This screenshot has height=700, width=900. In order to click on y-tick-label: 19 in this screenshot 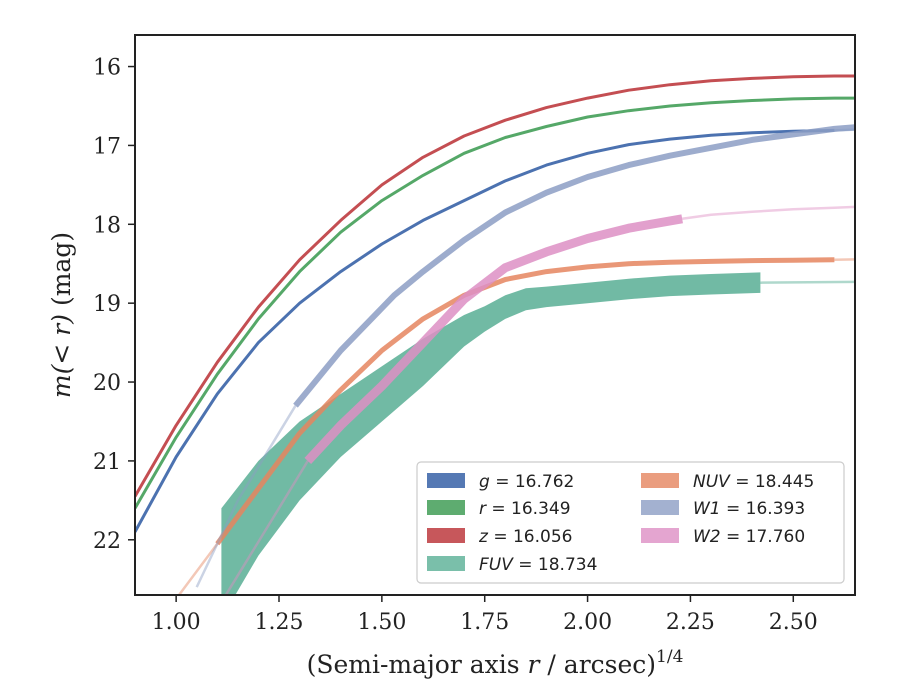, I will do `click(107, 304)`.